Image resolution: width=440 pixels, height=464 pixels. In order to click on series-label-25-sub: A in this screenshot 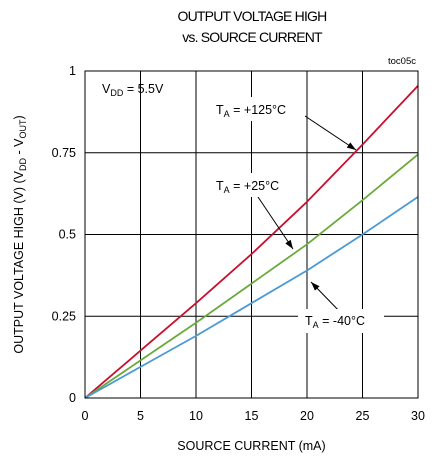, I will do `click(227, 190)`.